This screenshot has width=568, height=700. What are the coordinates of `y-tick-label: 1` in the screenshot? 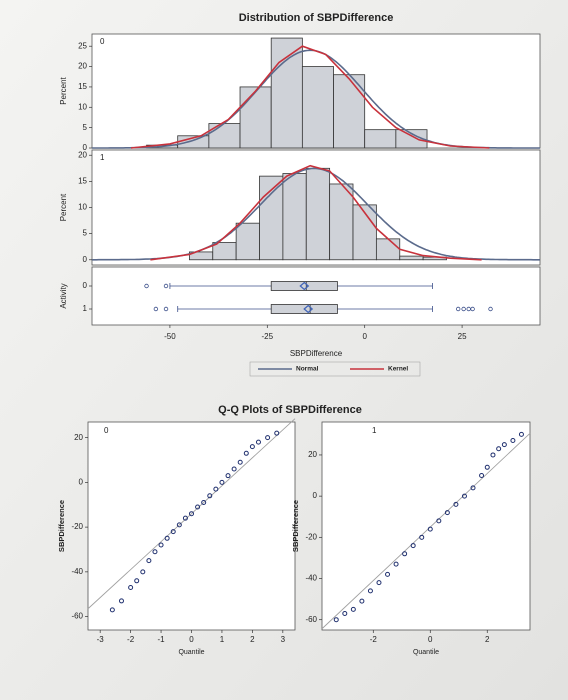 It's located at (85, 308).